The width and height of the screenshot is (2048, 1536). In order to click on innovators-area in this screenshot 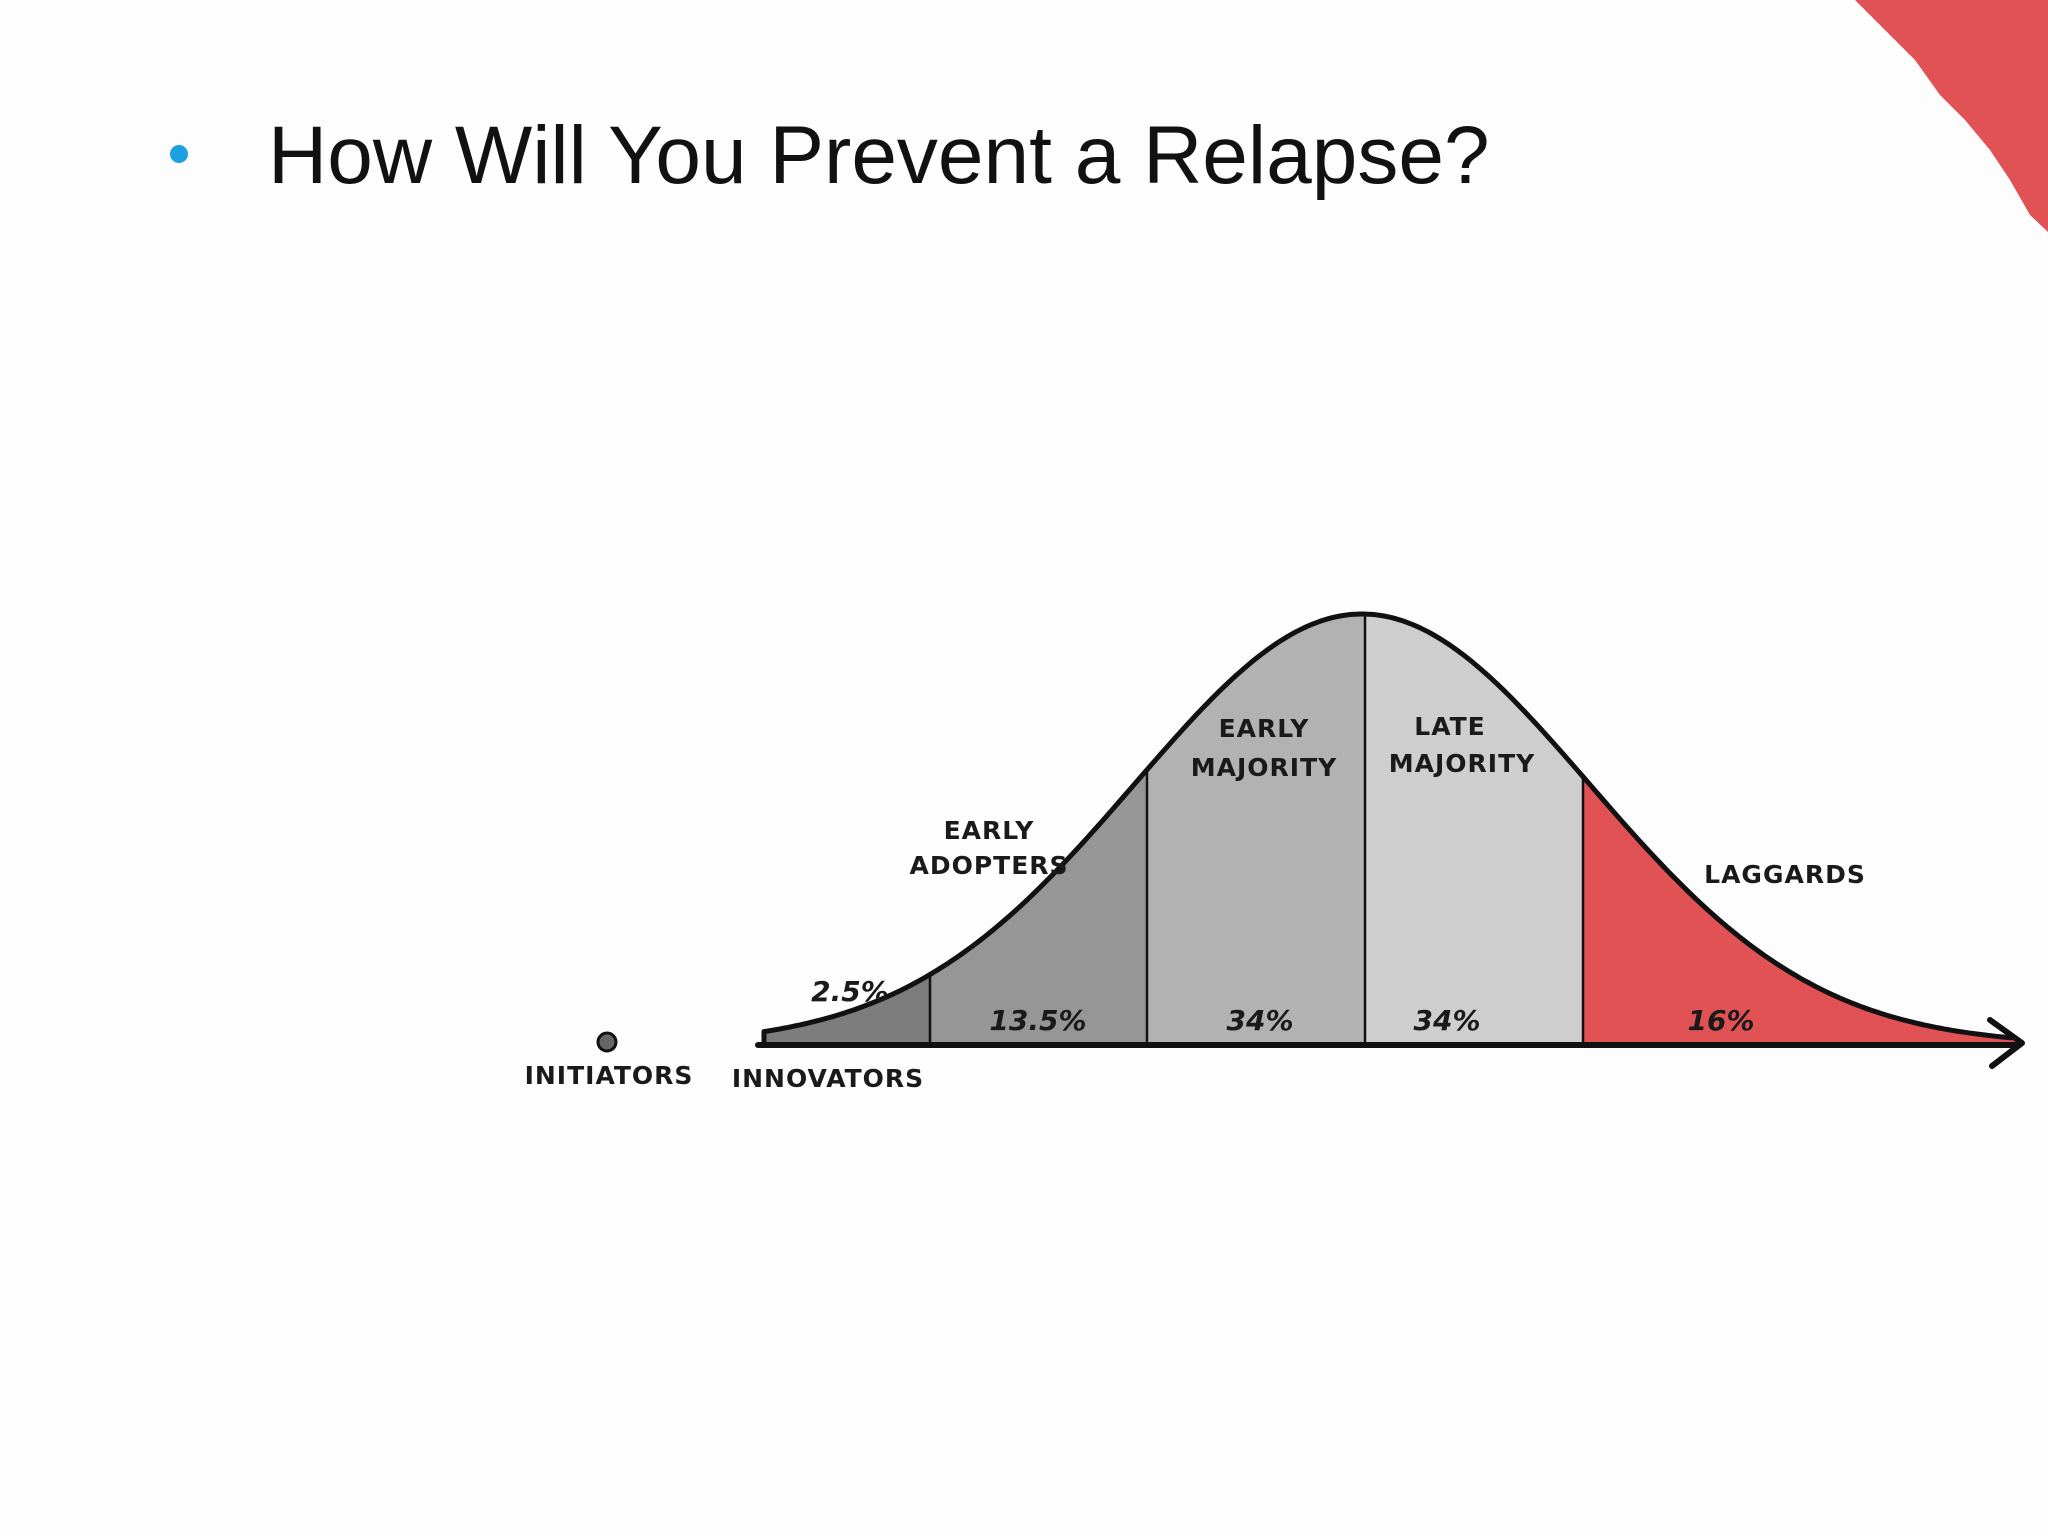, I will do `click(847, 1009)`.